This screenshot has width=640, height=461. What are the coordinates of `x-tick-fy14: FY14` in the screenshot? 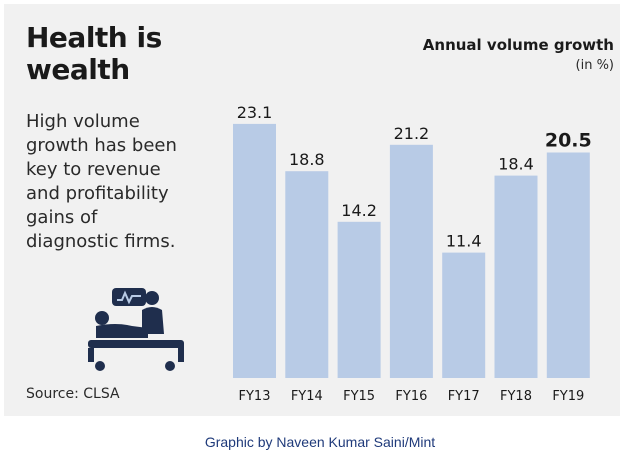 It's located at (307, 396).